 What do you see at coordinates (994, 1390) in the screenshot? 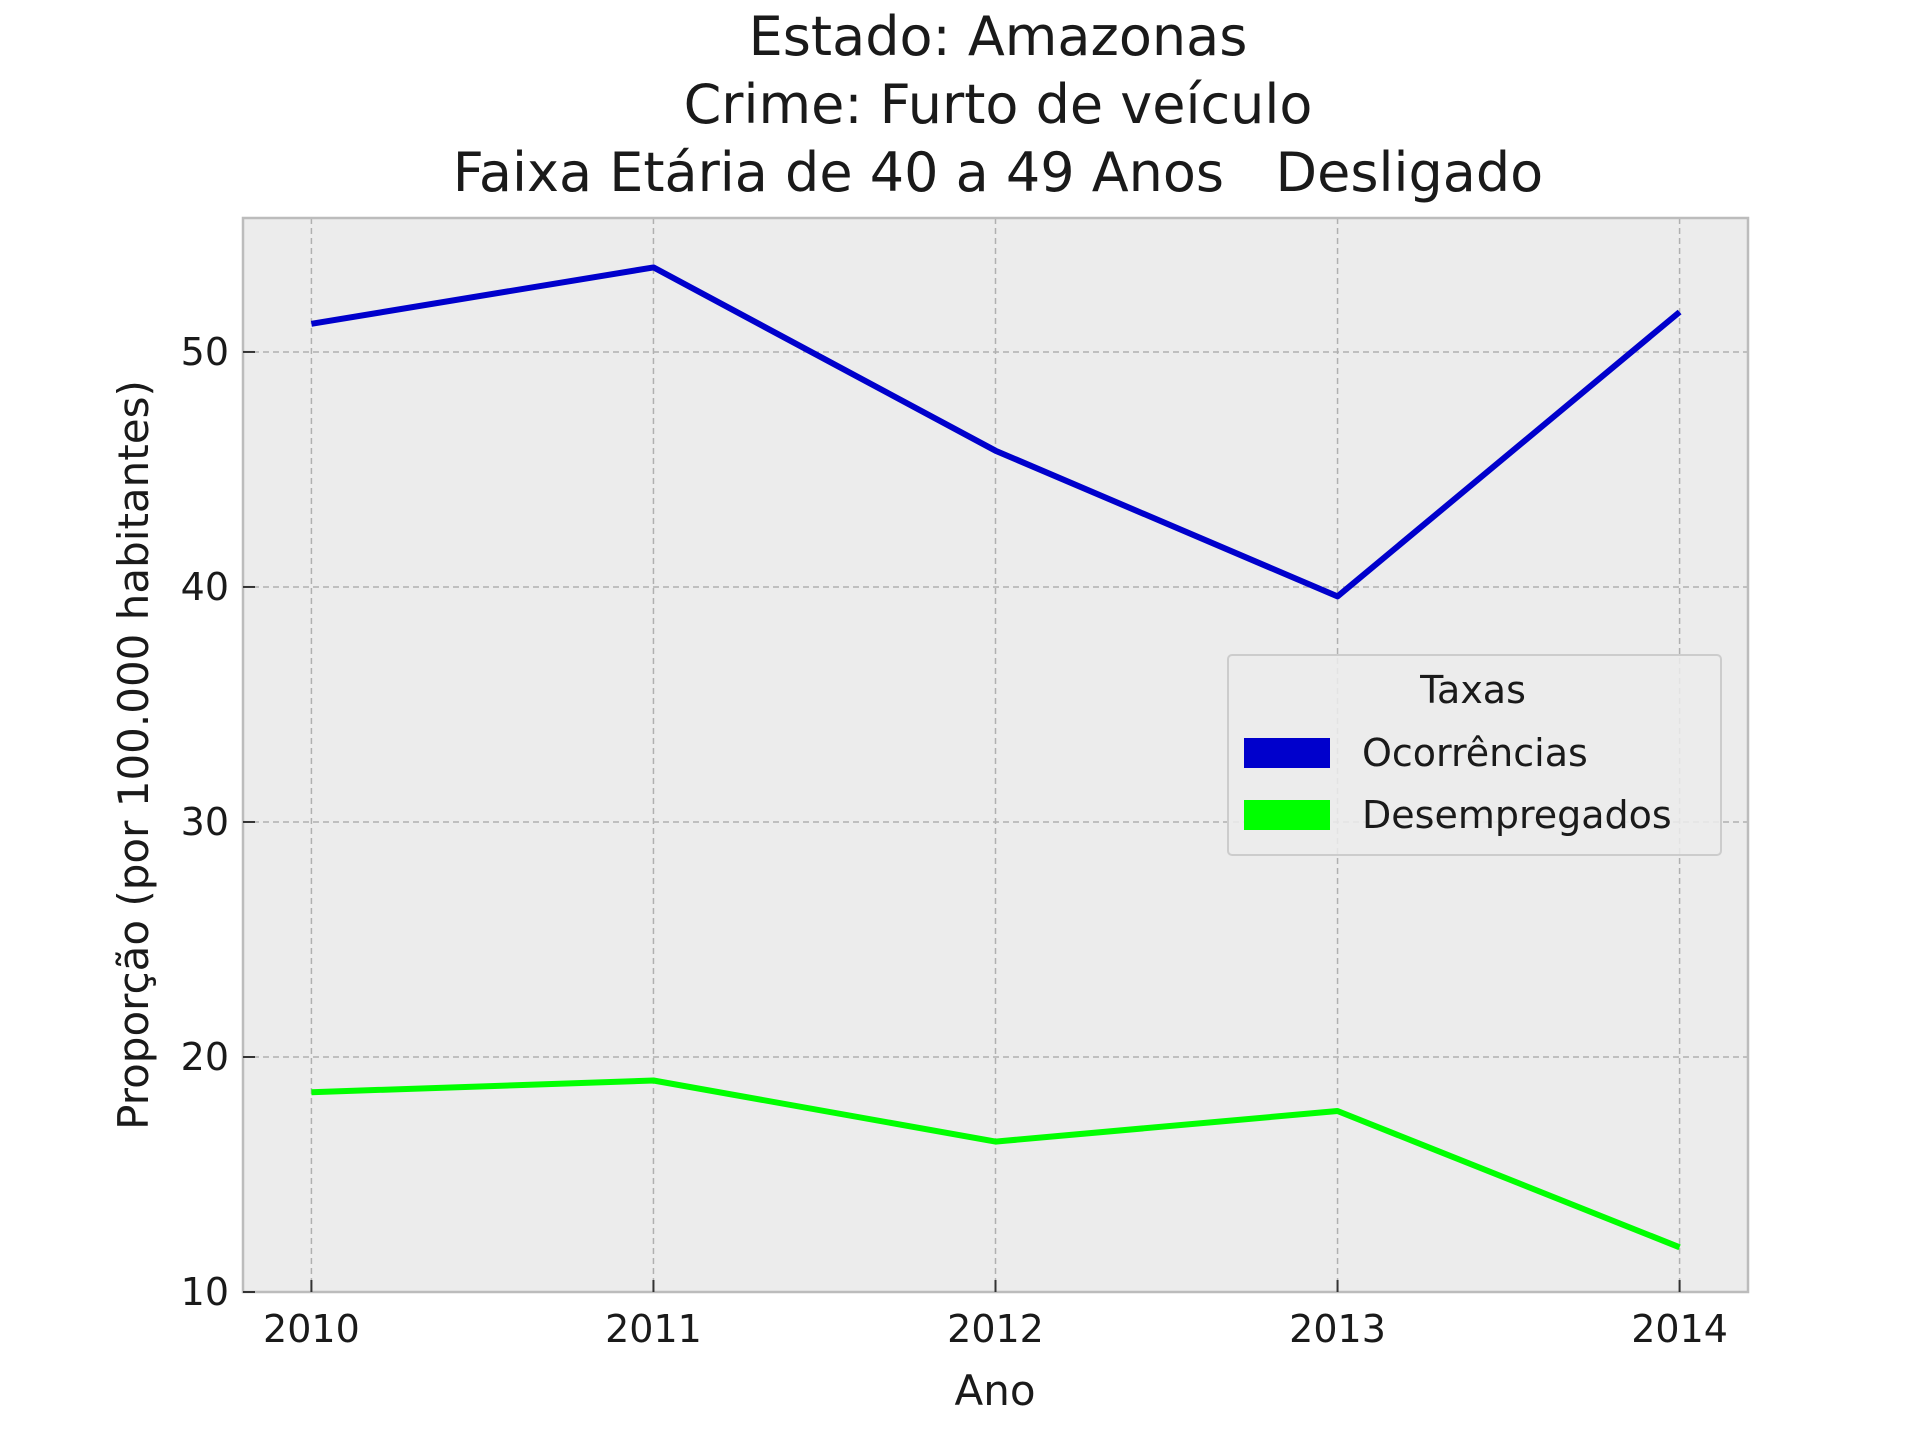
I see `x-axis-label: Ano` at bounding box center [994, 1390].